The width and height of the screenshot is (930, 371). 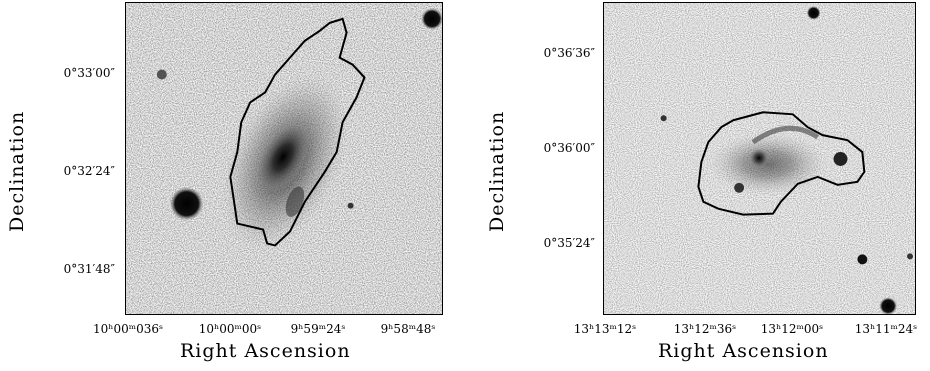 What do you see at coordinates (89, 171) in the screenshot?
I see `left-dec-tick-2: 0°32′24″` at bounding box center [89, 171].